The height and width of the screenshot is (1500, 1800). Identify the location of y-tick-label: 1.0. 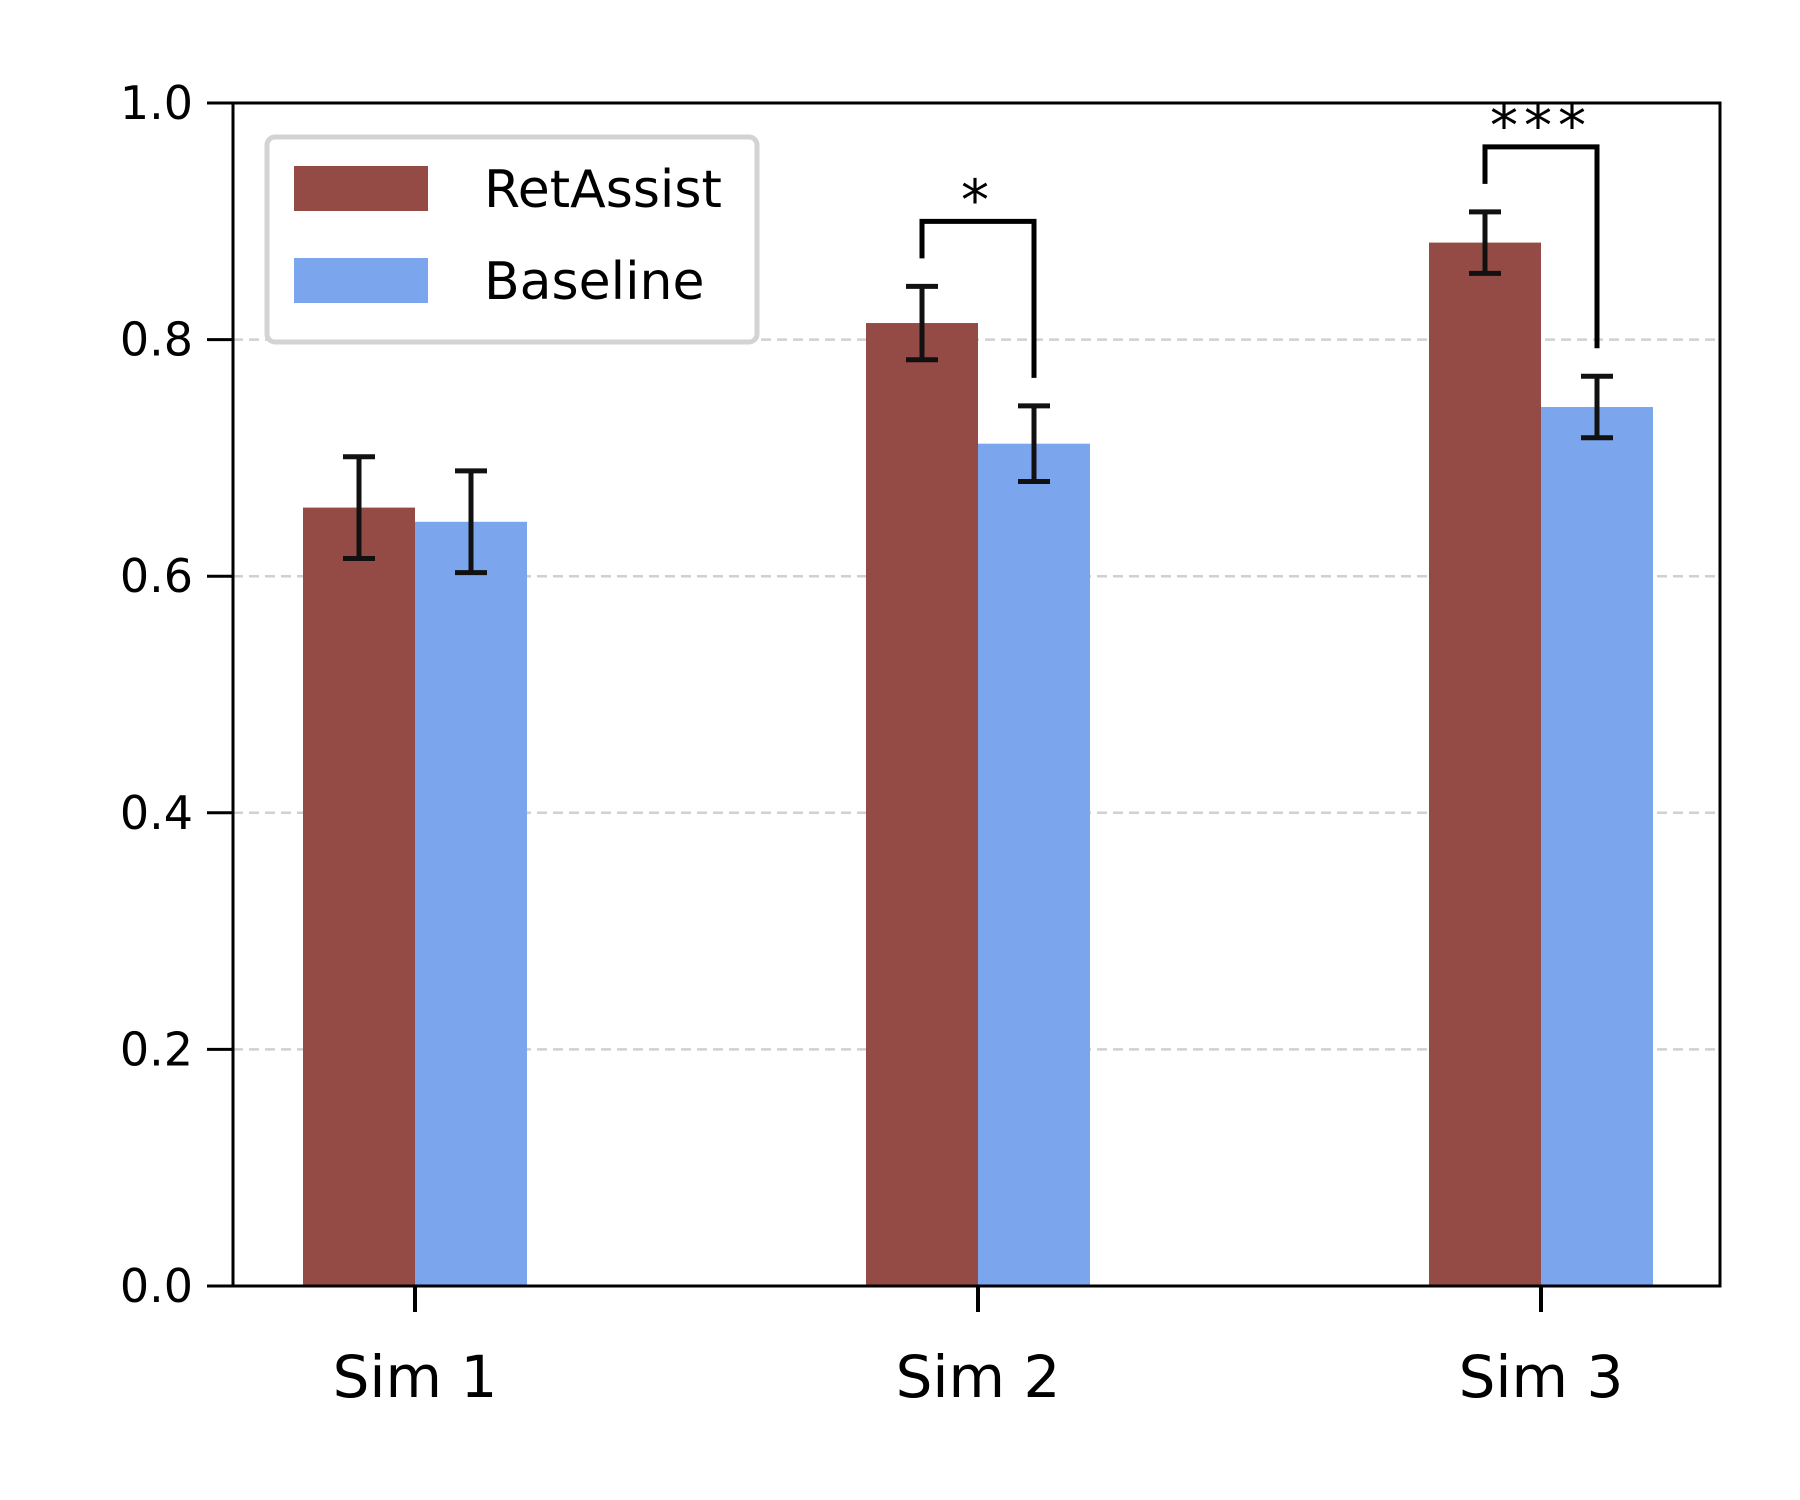
(156, 103).